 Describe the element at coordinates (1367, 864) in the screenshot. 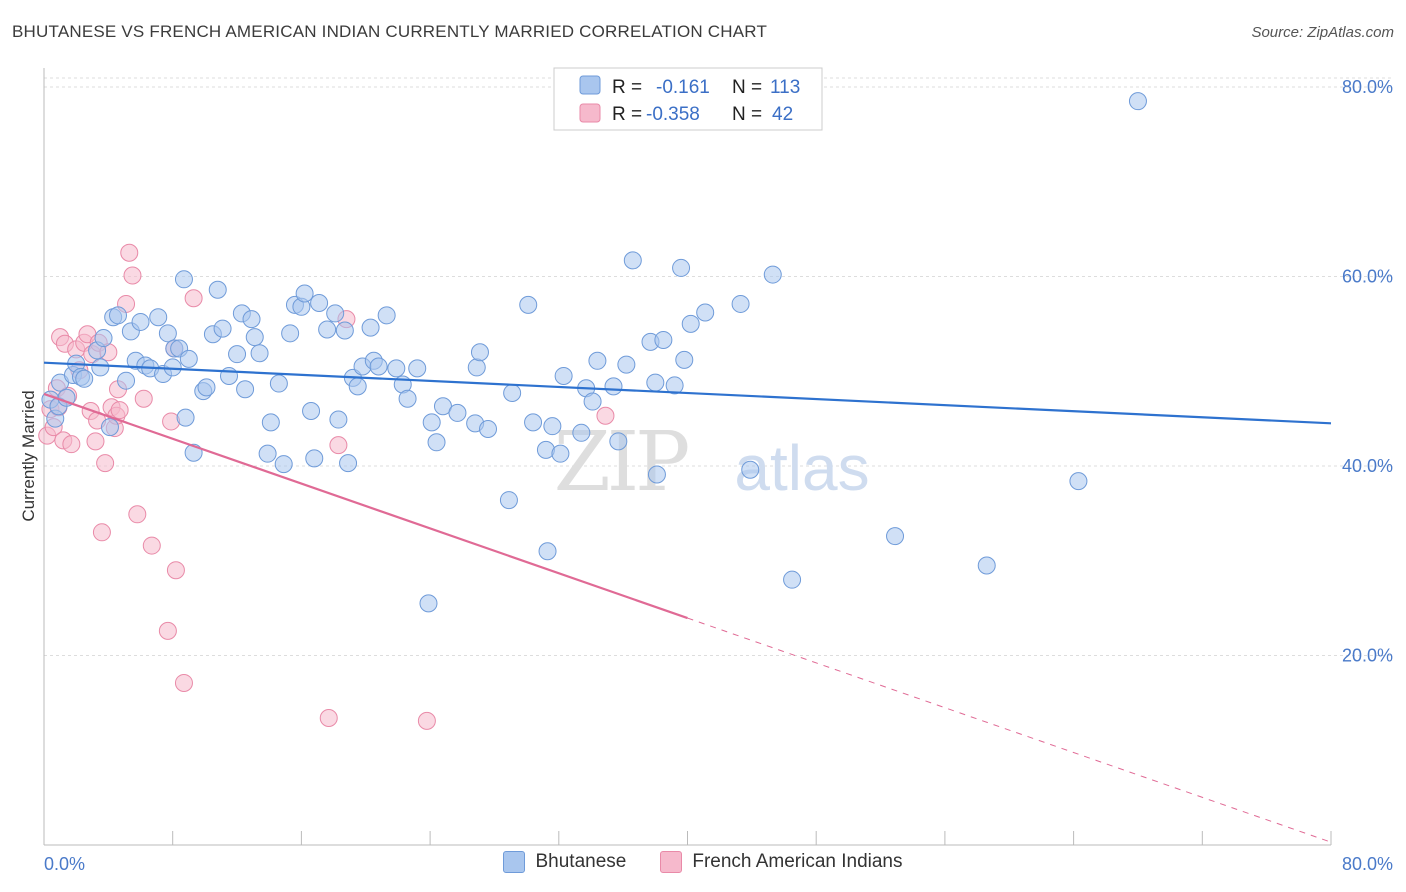

I see `x-tick-label-max: 80.0%` at that location.